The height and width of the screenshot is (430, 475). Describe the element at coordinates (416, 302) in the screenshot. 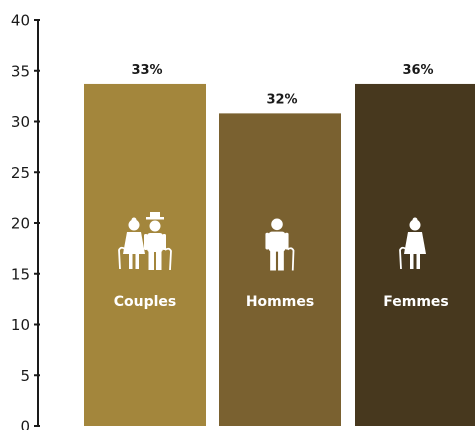

I see `category-label: Femmes` at that location.